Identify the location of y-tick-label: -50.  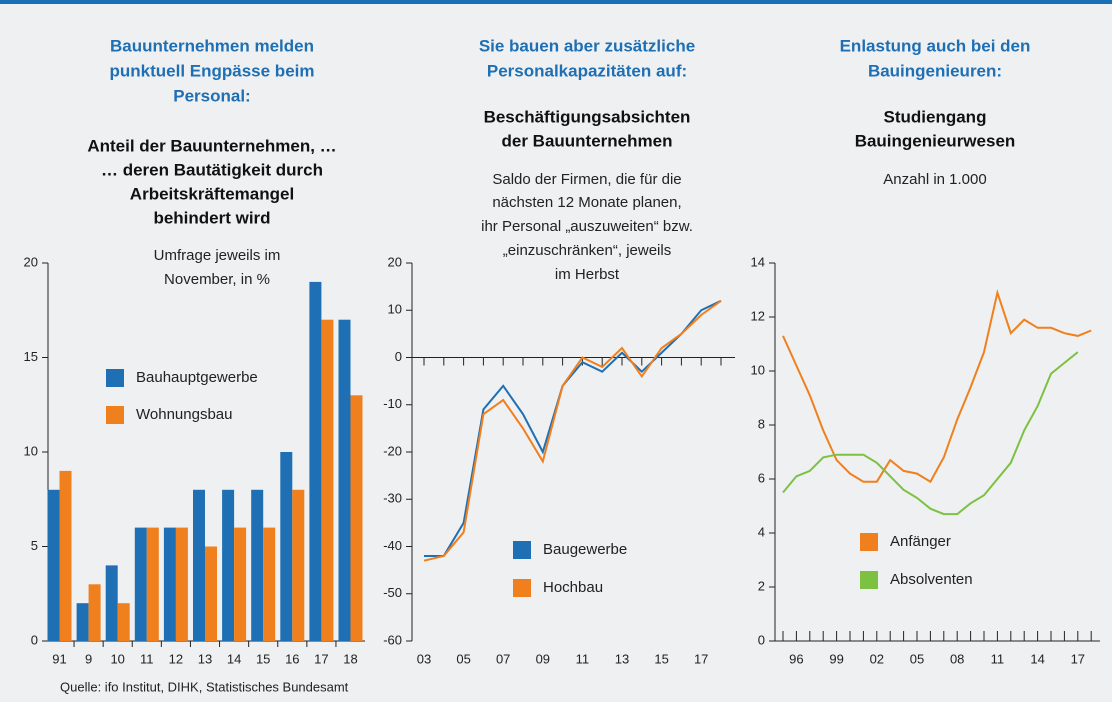
(392, 592).